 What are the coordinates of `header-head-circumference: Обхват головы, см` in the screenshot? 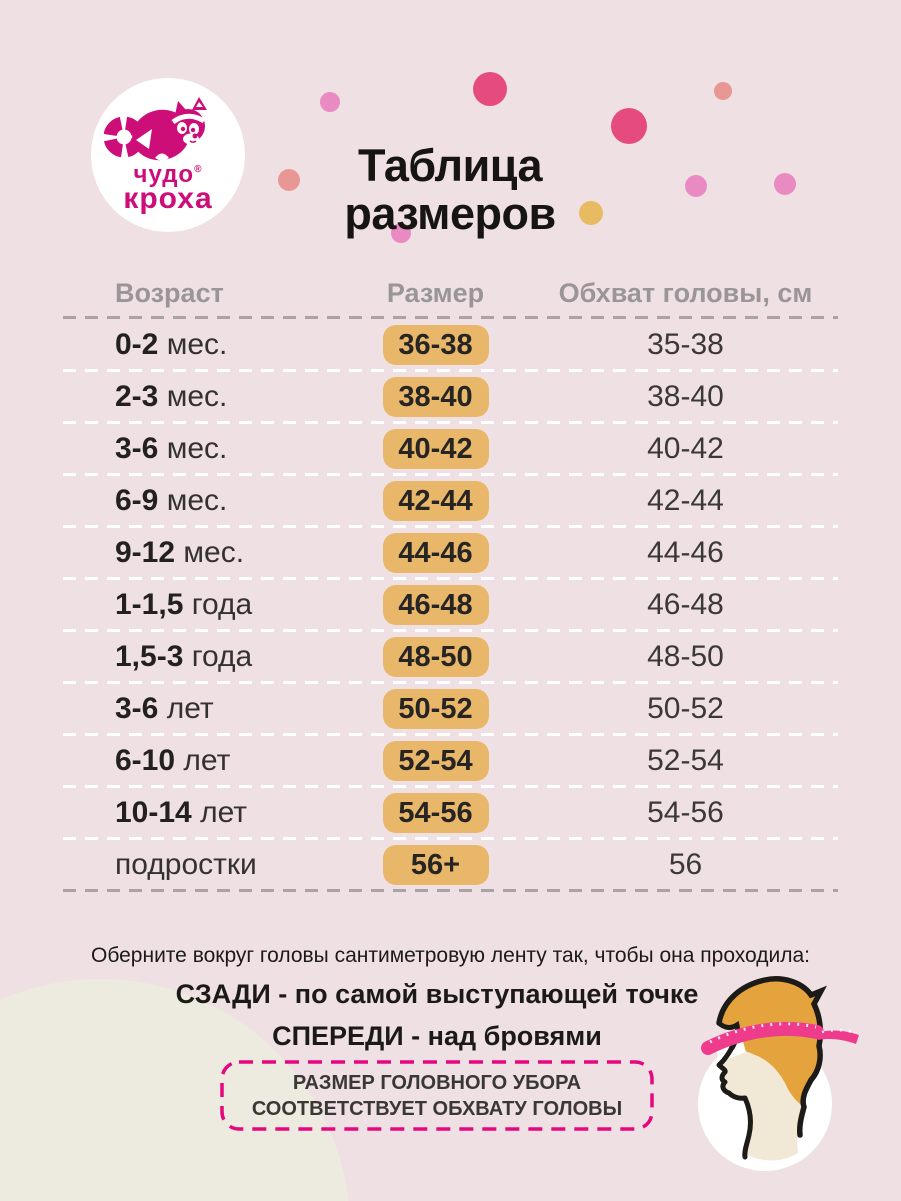 It's located at (685, 292).